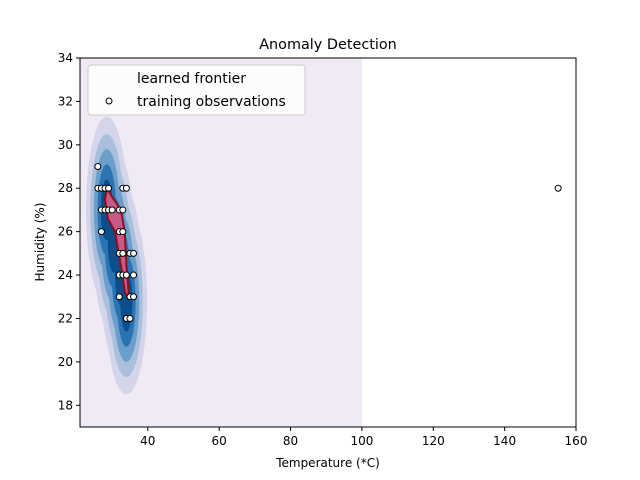  Describe the element at coordinates (65, 362) in the screenshot. I see `y-tick-label: 20` at that location.